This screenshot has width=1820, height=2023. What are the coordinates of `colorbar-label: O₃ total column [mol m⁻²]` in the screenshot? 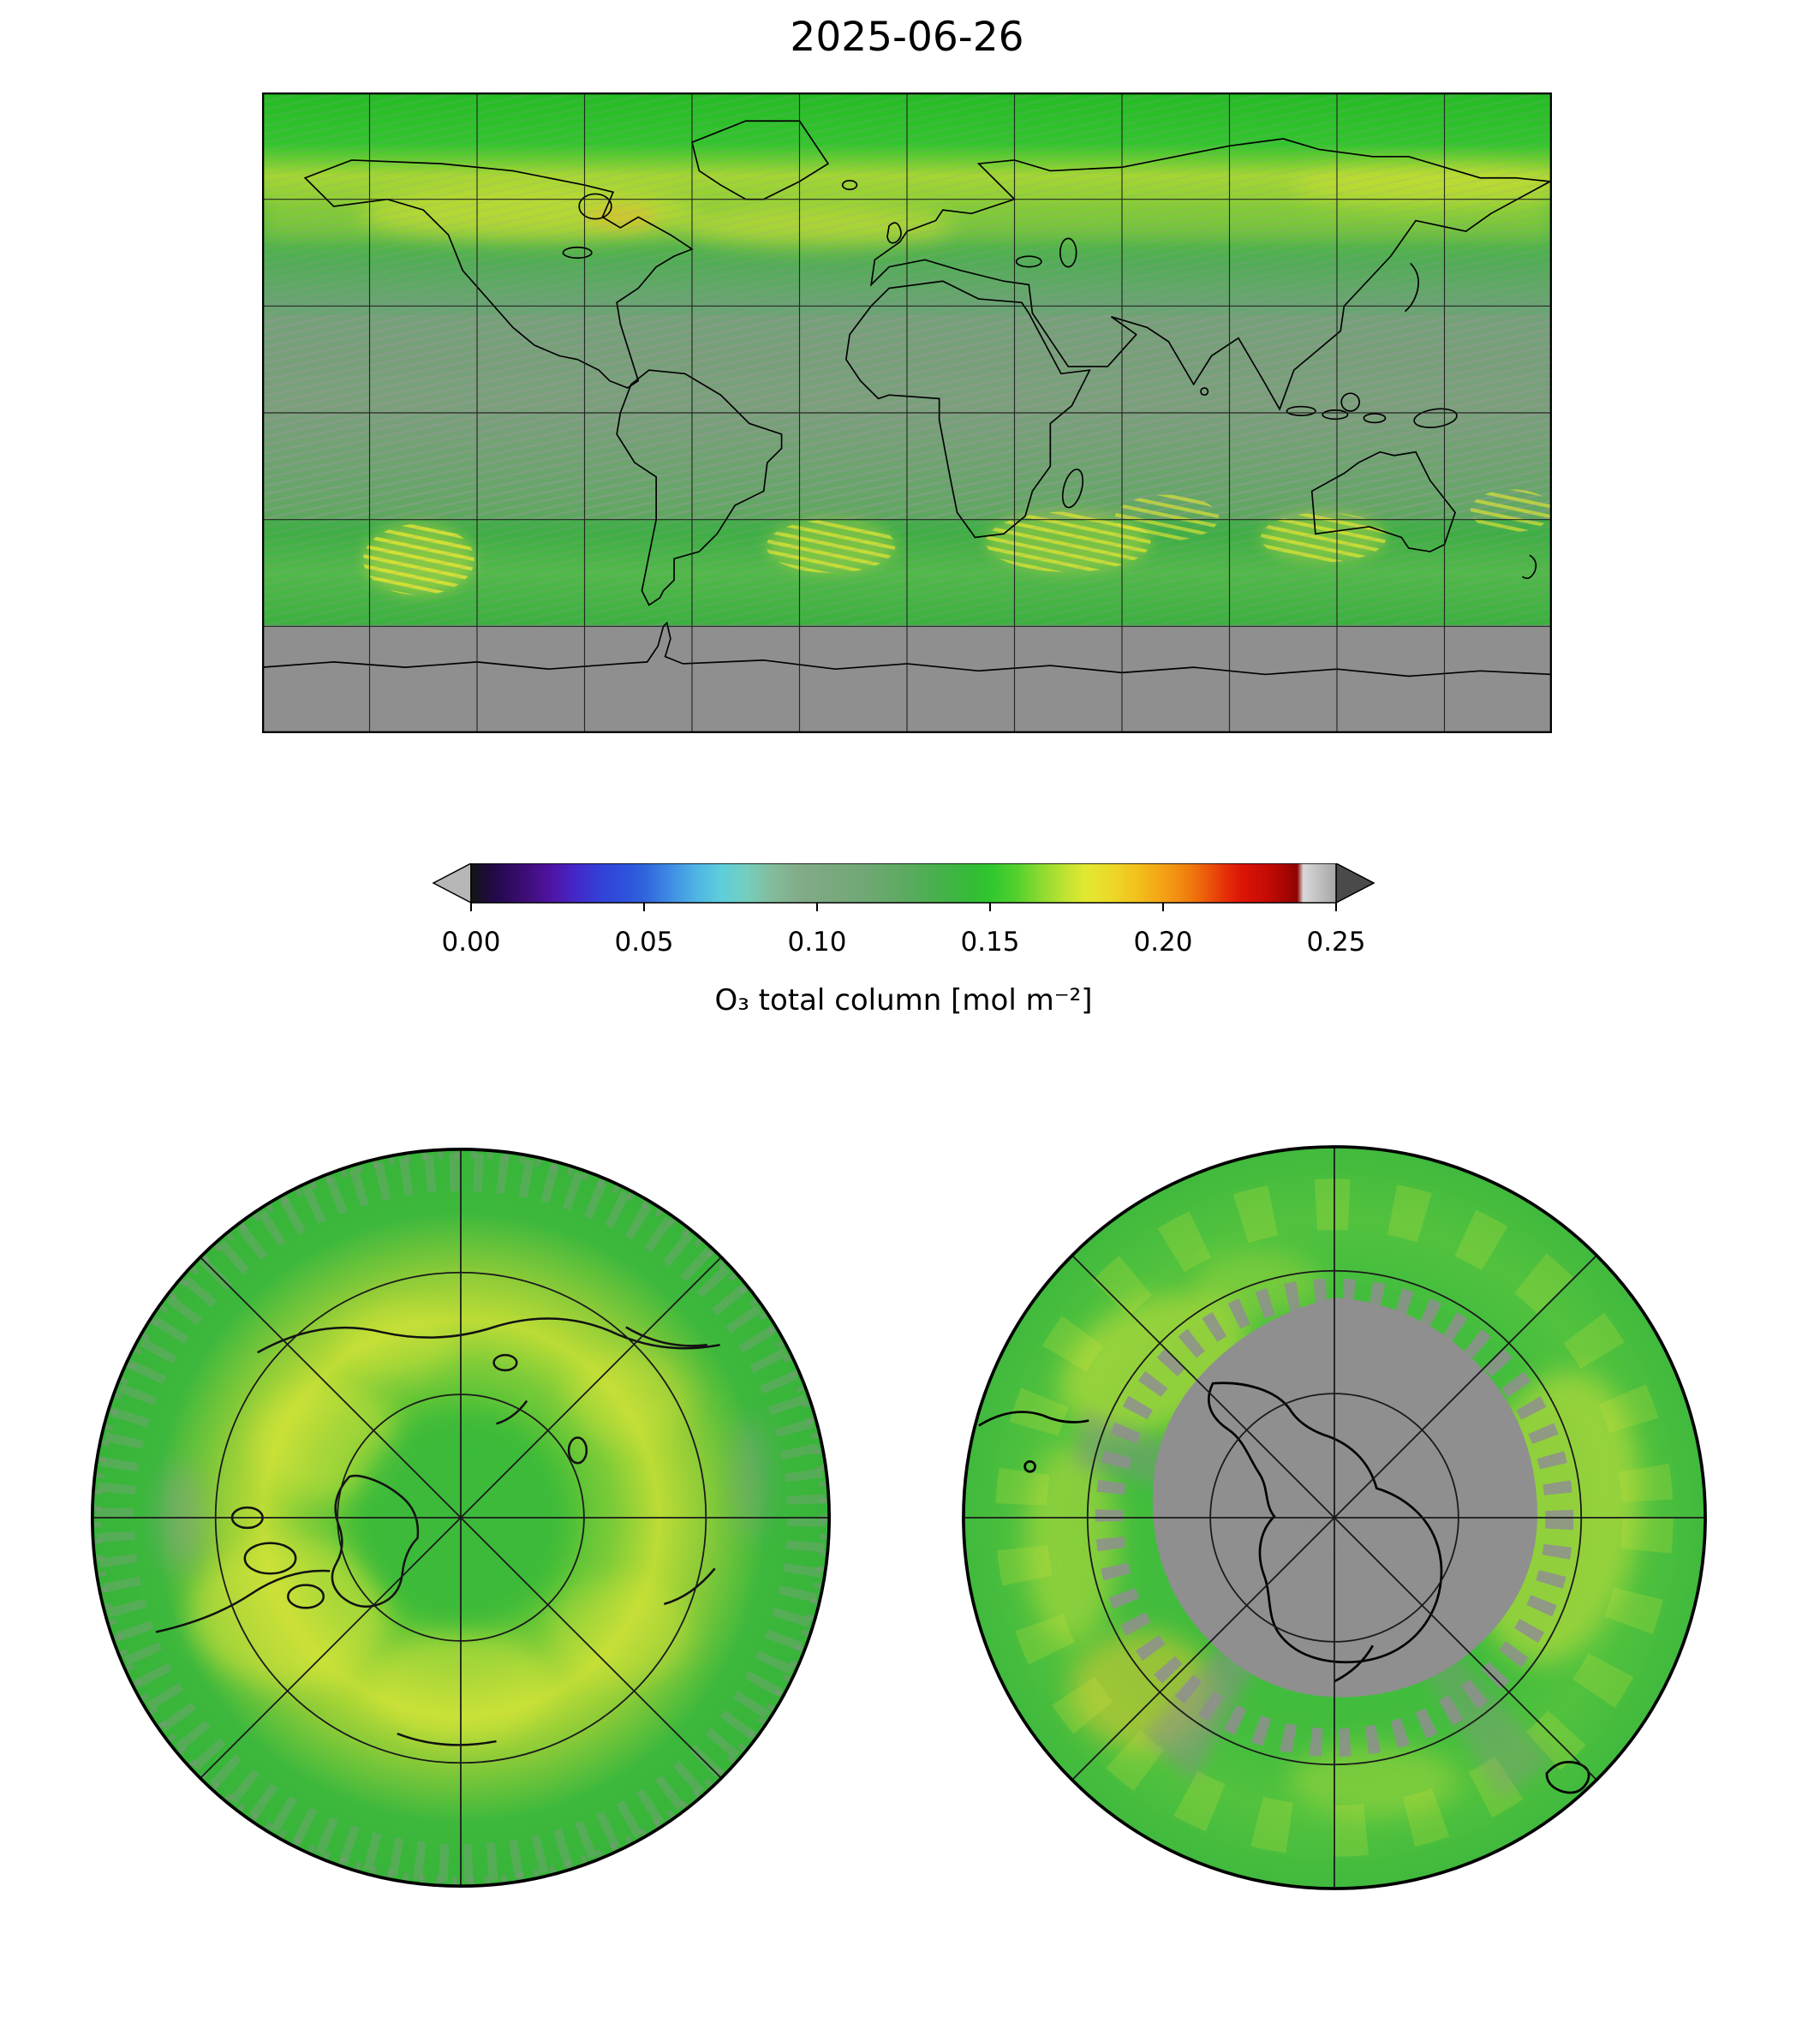 It's located at (904, 1000).